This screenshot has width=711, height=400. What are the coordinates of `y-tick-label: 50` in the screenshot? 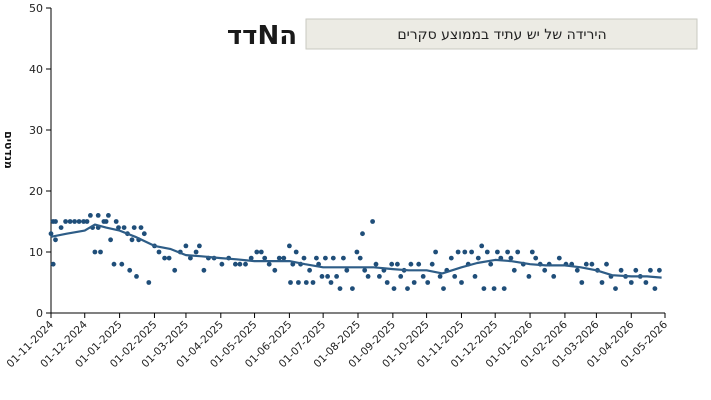 It's located at (36, 8).